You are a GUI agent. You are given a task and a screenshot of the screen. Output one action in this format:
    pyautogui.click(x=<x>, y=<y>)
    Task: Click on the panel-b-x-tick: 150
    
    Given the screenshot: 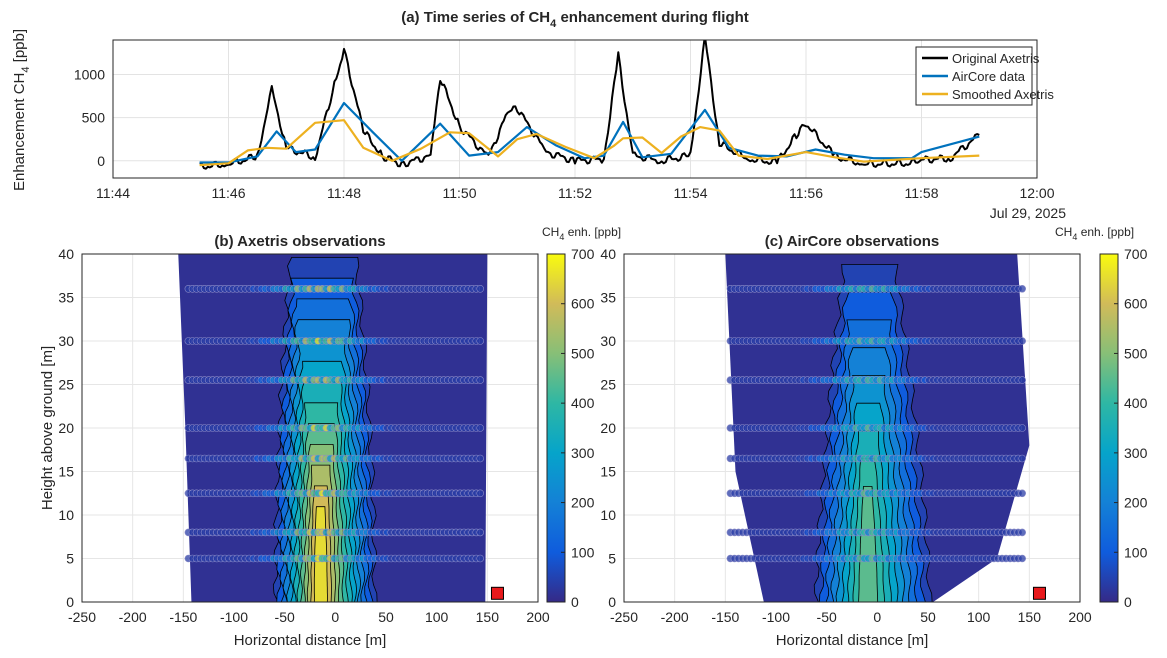 What is the action you would take?
    pyautogui.click(x=488, y=617)
    